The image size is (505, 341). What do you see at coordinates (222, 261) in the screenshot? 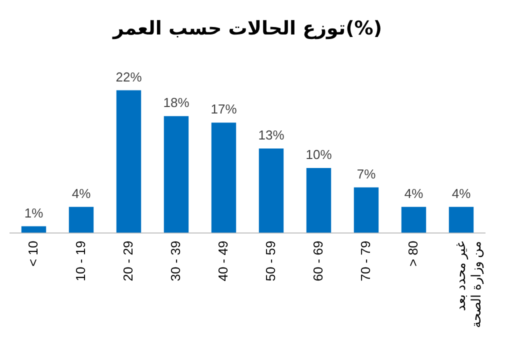
I see `x-tick-label: 40 - 49` at bounding box center [222, 261].